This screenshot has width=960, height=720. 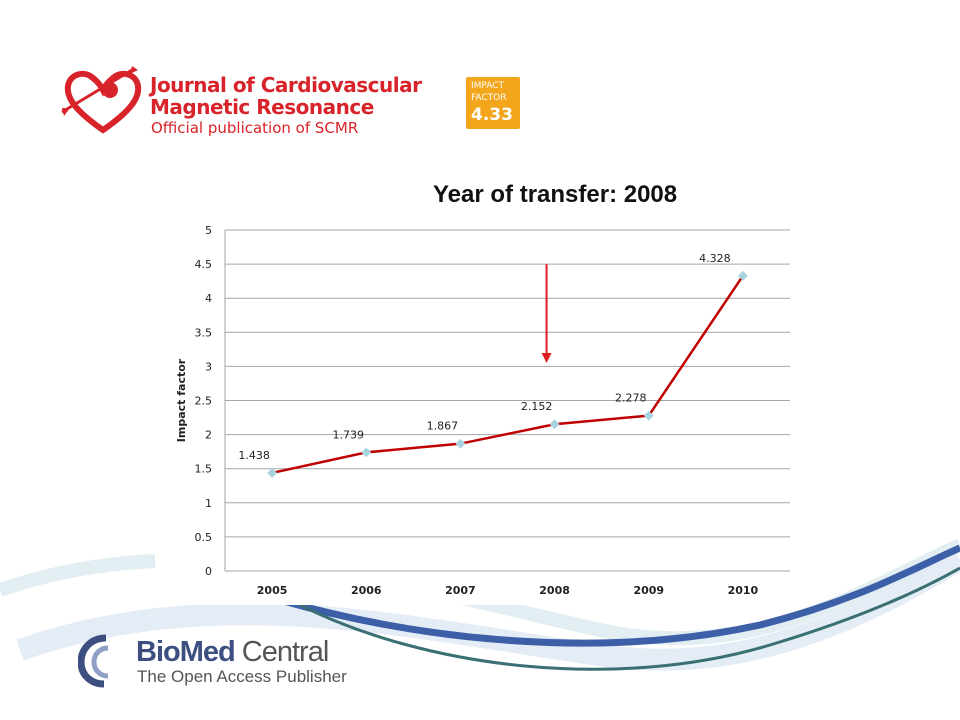 I want to click on chart-title: Year of transfer: 2008, so click(x=555, y=194).